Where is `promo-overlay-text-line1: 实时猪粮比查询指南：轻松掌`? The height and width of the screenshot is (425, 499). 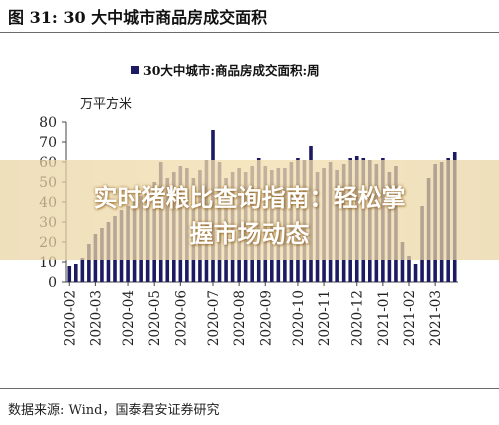
promo-overlay-text-line1: 实时猪粮比查询指南：轻松掌 is located at coordinates (249, 198).